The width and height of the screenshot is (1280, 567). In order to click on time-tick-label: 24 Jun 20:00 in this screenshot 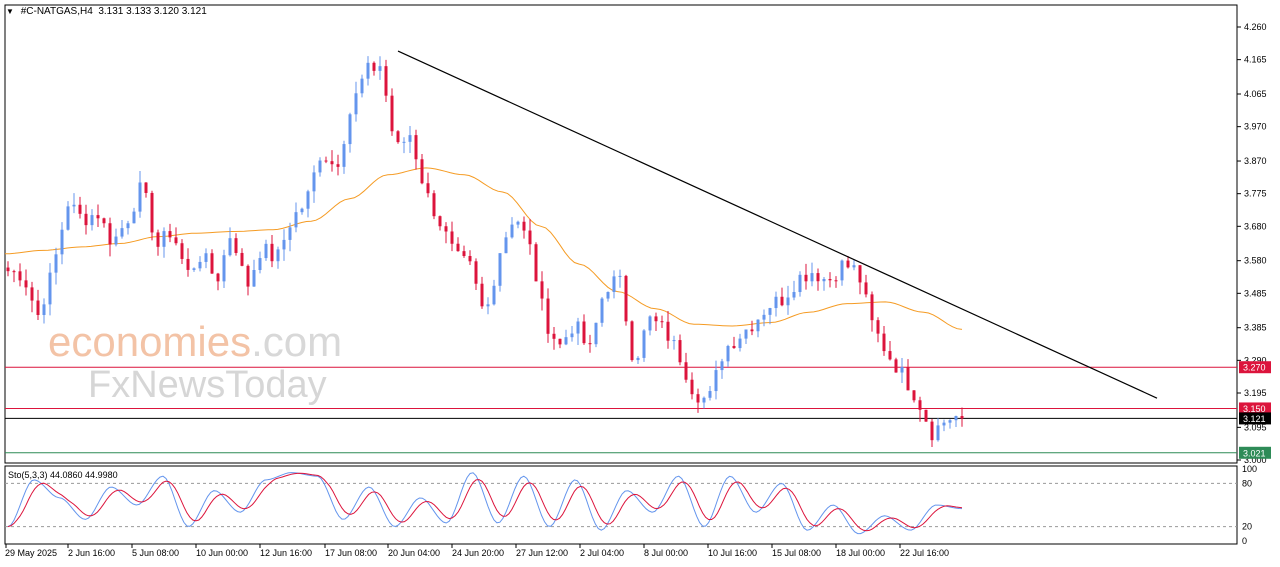, I will do `click(478, 553)`.